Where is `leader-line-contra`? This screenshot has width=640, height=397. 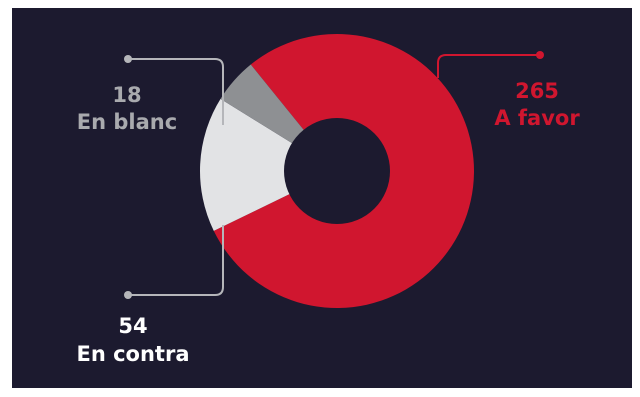 leader-line-contra is located at coordinates (176, 260).